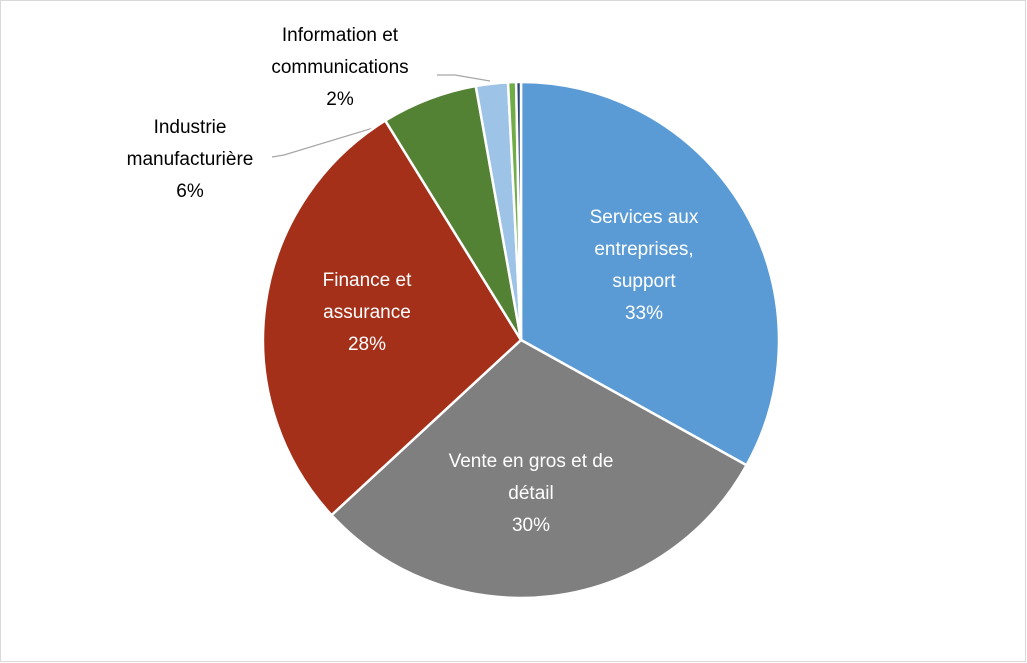 The height and width of the screenshot is (663, 1027). Describe the element at coordinates (367, 344) in the screenshot. I see `value-label: 28%` at that location.